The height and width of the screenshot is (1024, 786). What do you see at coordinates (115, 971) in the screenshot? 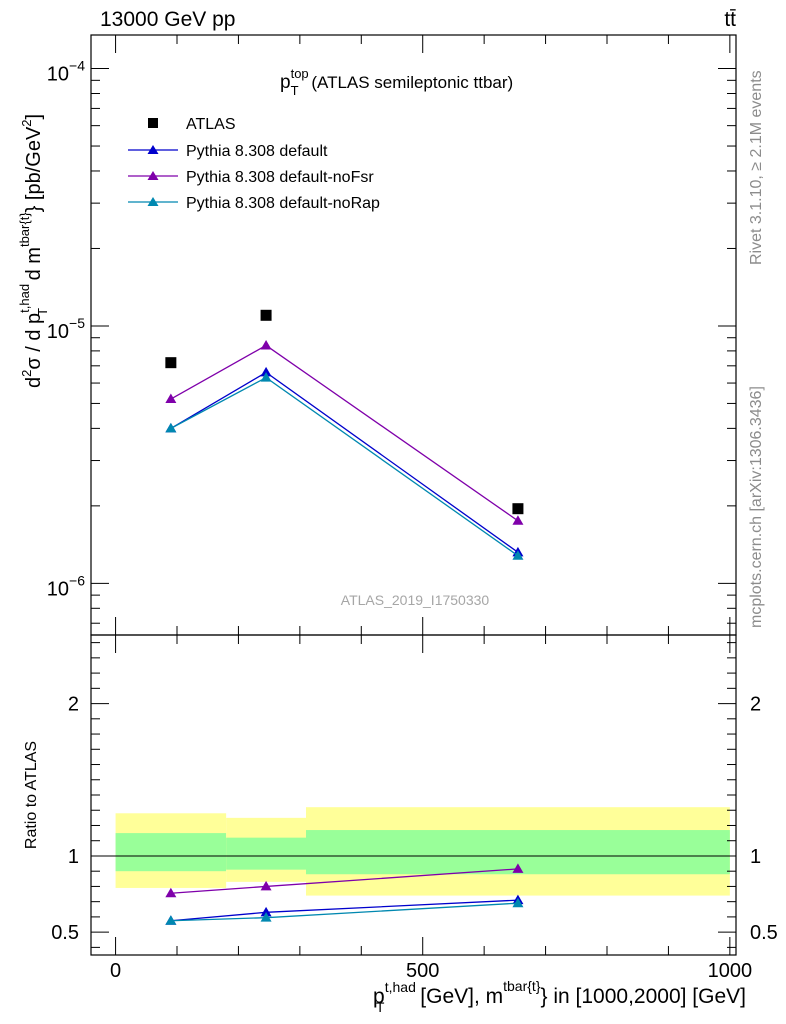
I see `x-tick-label: 0` at bounding box center [115, 971].